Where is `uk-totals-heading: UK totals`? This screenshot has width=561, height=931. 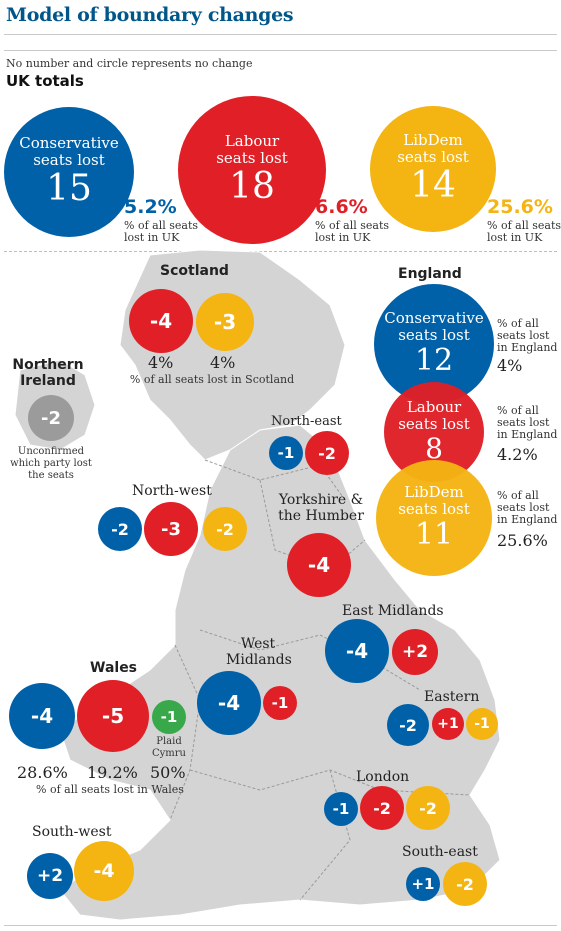 uk-totals-heading: UK totals is located at coordinates (45, 81).